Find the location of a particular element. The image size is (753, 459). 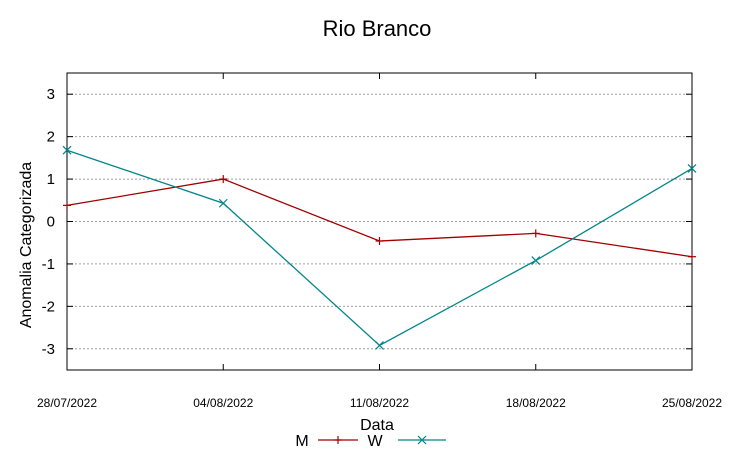

y-tick-label: 2 is located at coordinates (51, 137).